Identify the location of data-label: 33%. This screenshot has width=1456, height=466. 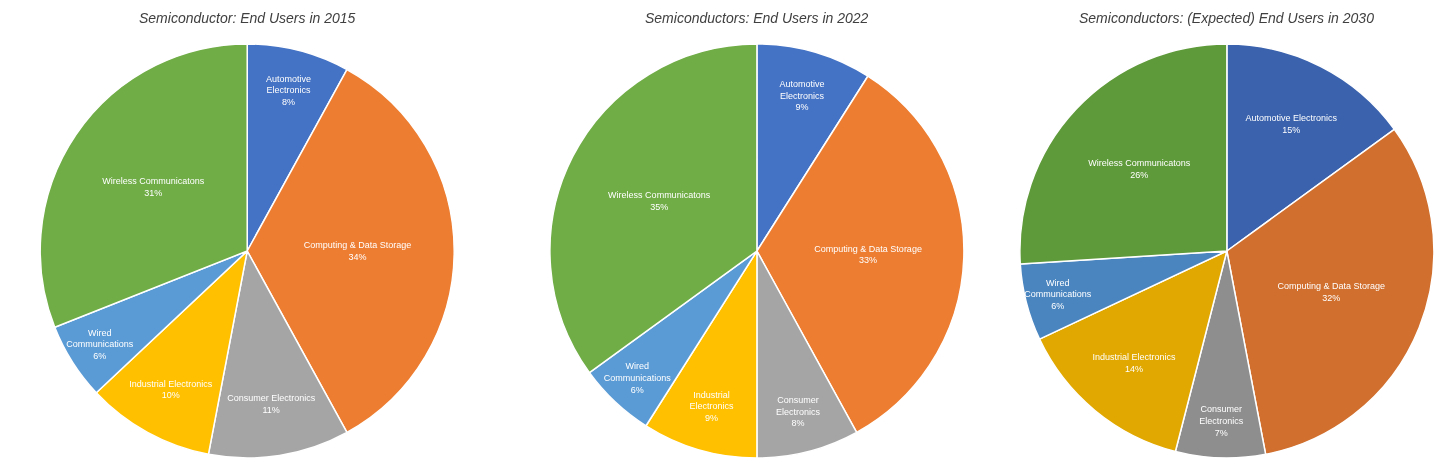
(868, 260).